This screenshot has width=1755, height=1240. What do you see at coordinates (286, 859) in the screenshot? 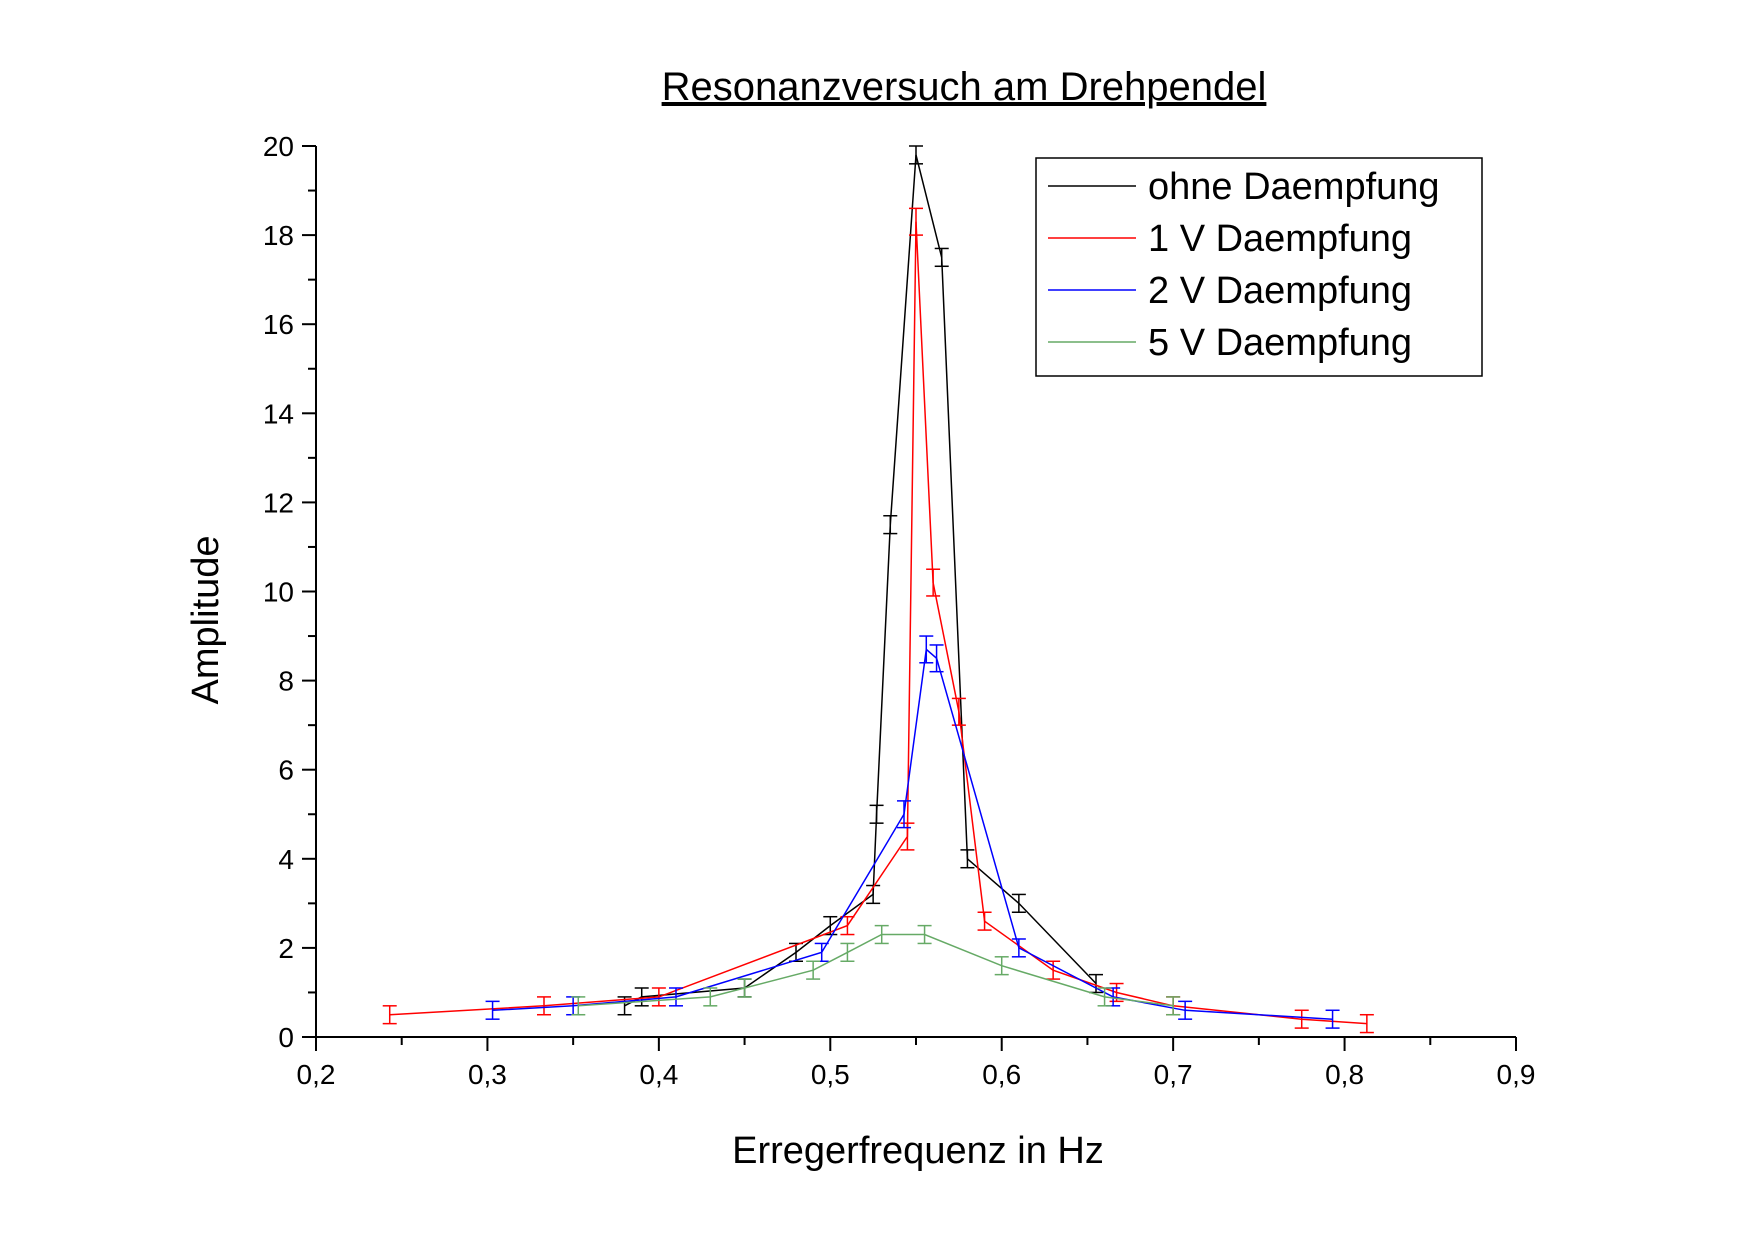
I see `y-tick-label: 4` at bounding box center [286, 859].